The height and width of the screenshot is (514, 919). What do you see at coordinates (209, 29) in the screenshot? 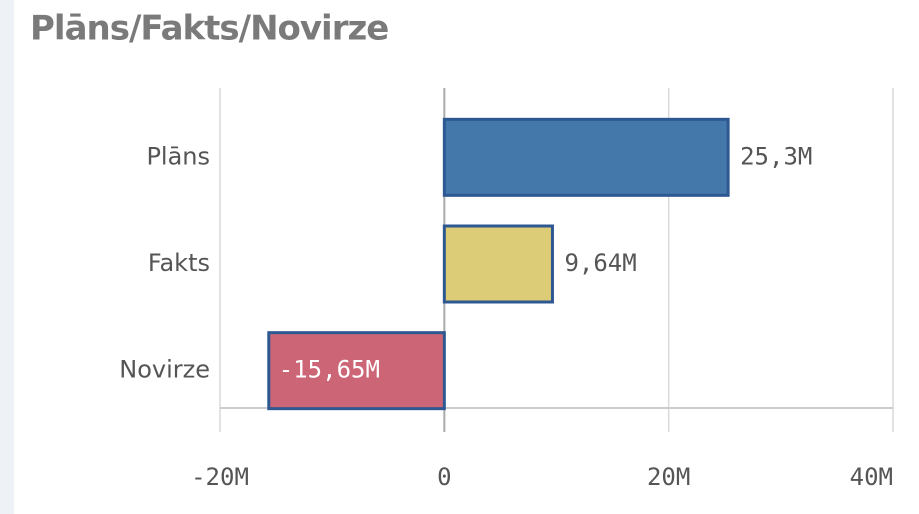
I see `chart-title: Plāns/Fakts/Novirze` at bounding box center [209, 29].